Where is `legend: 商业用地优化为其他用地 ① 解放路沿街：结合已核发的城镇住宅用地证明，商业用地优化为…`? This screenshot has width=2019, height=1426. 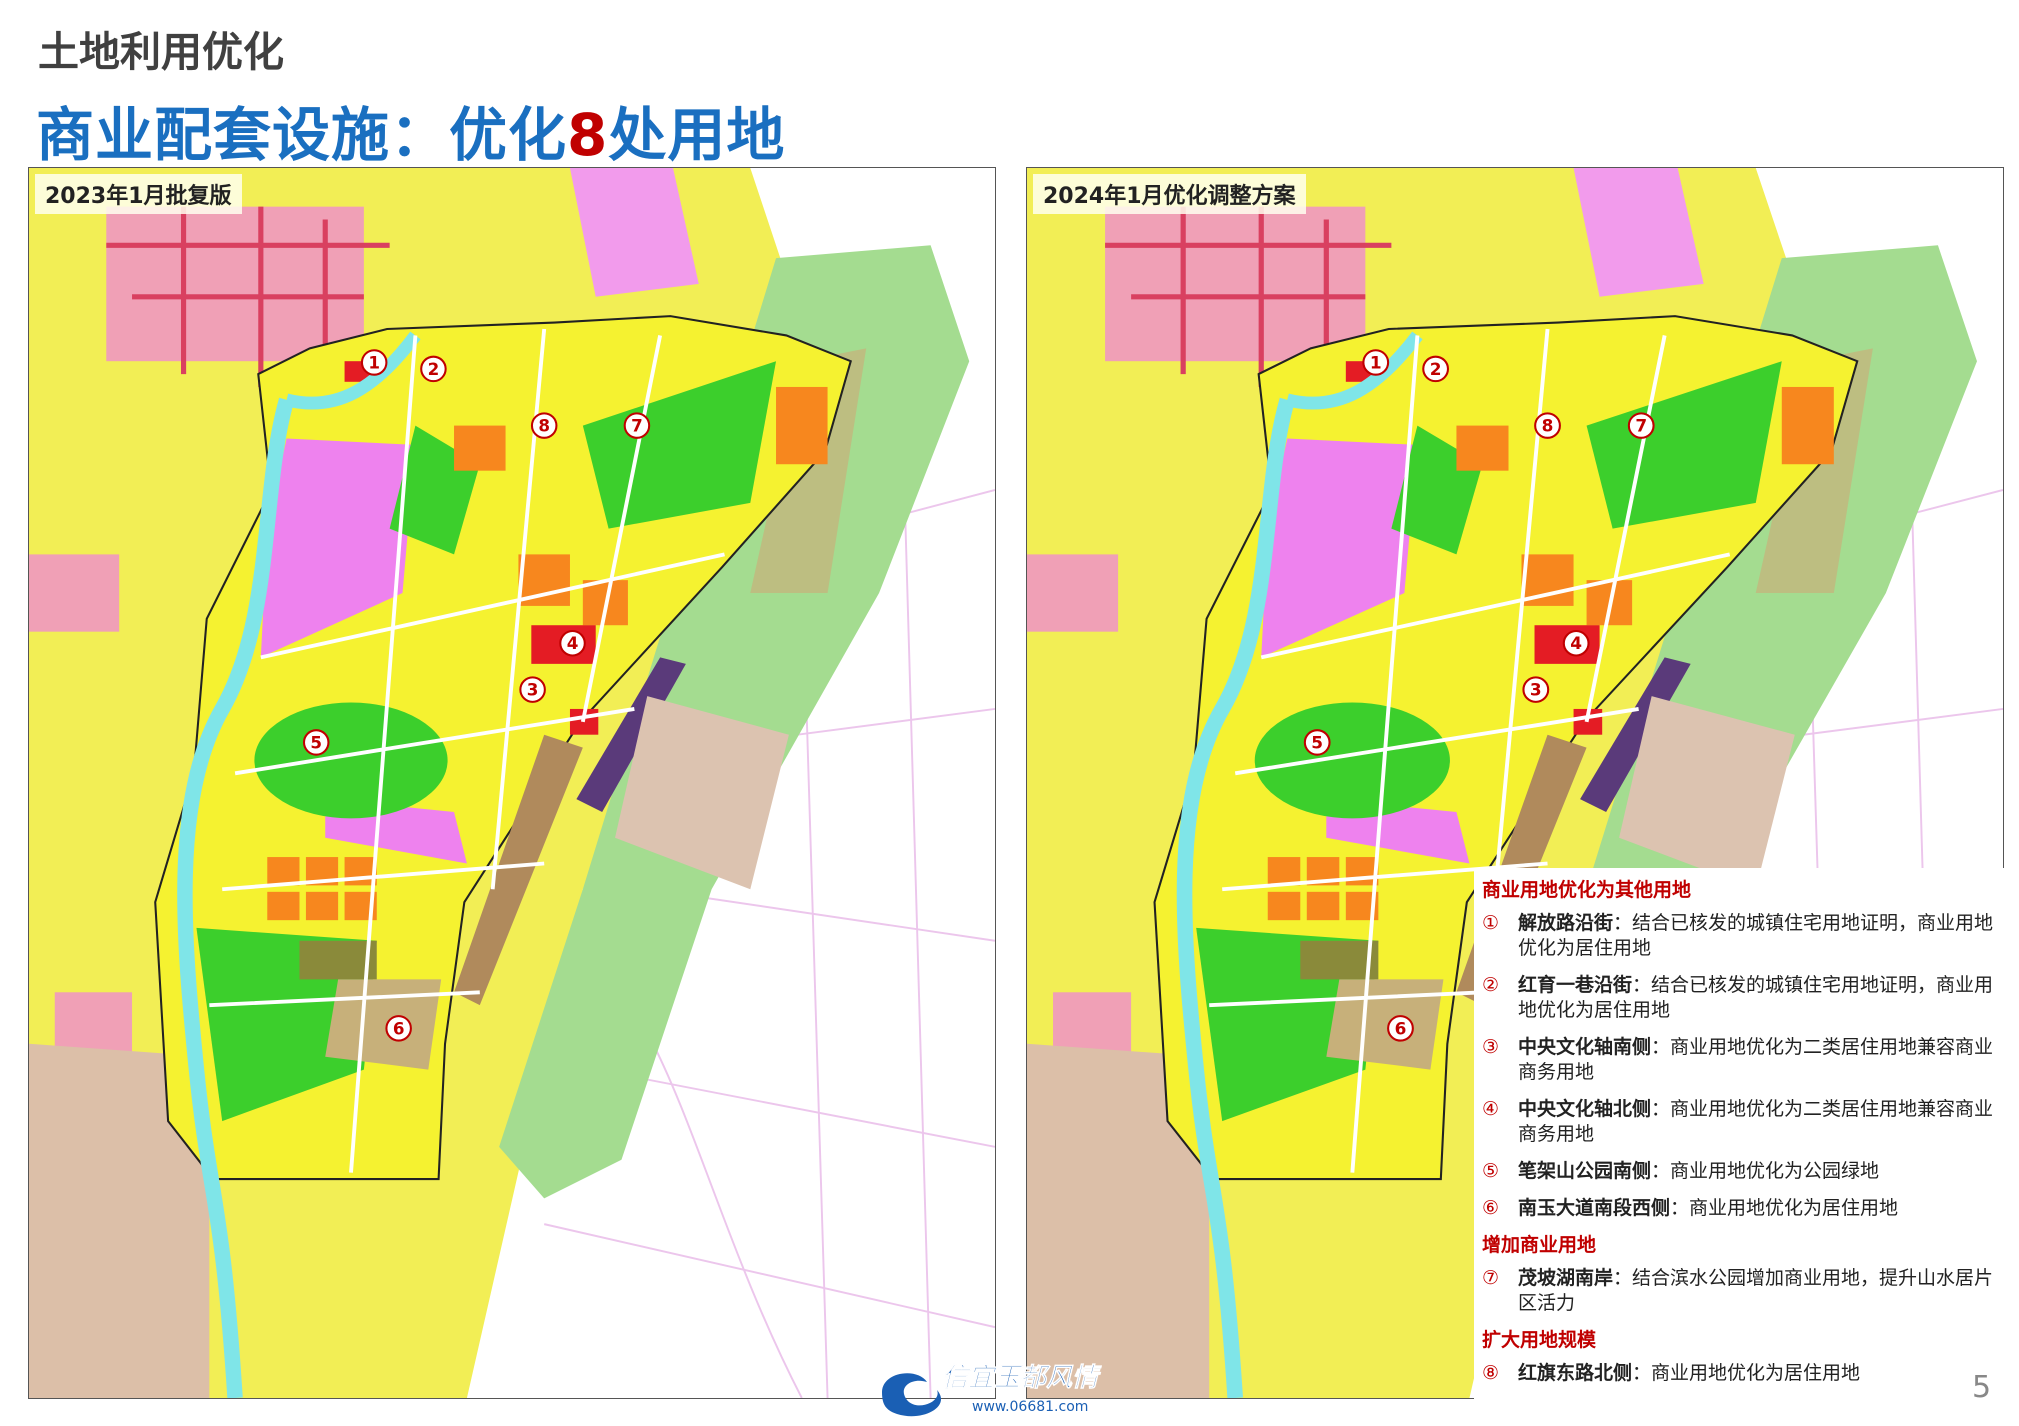 legend: 商业用地优化为其他用地 ① 解放路沿街：结合已核发的城镇住宅用地证明，商业用地优化为… is located at coordinates (1740, 1137).